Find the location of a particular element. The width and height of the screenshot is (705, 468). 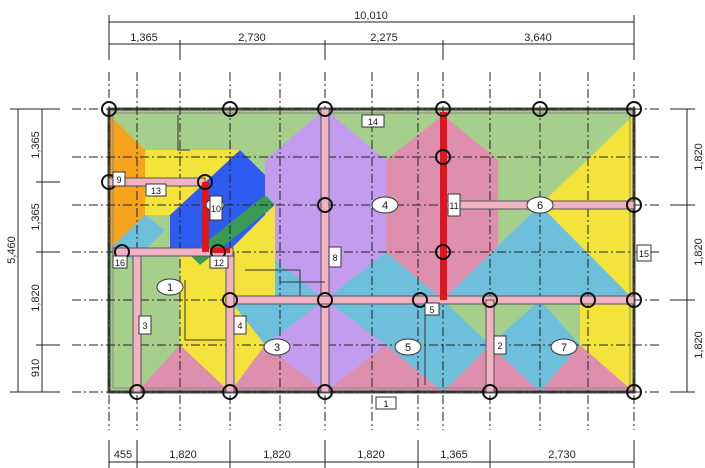

box-label-5: 5 is located at coordinates (431, 310).